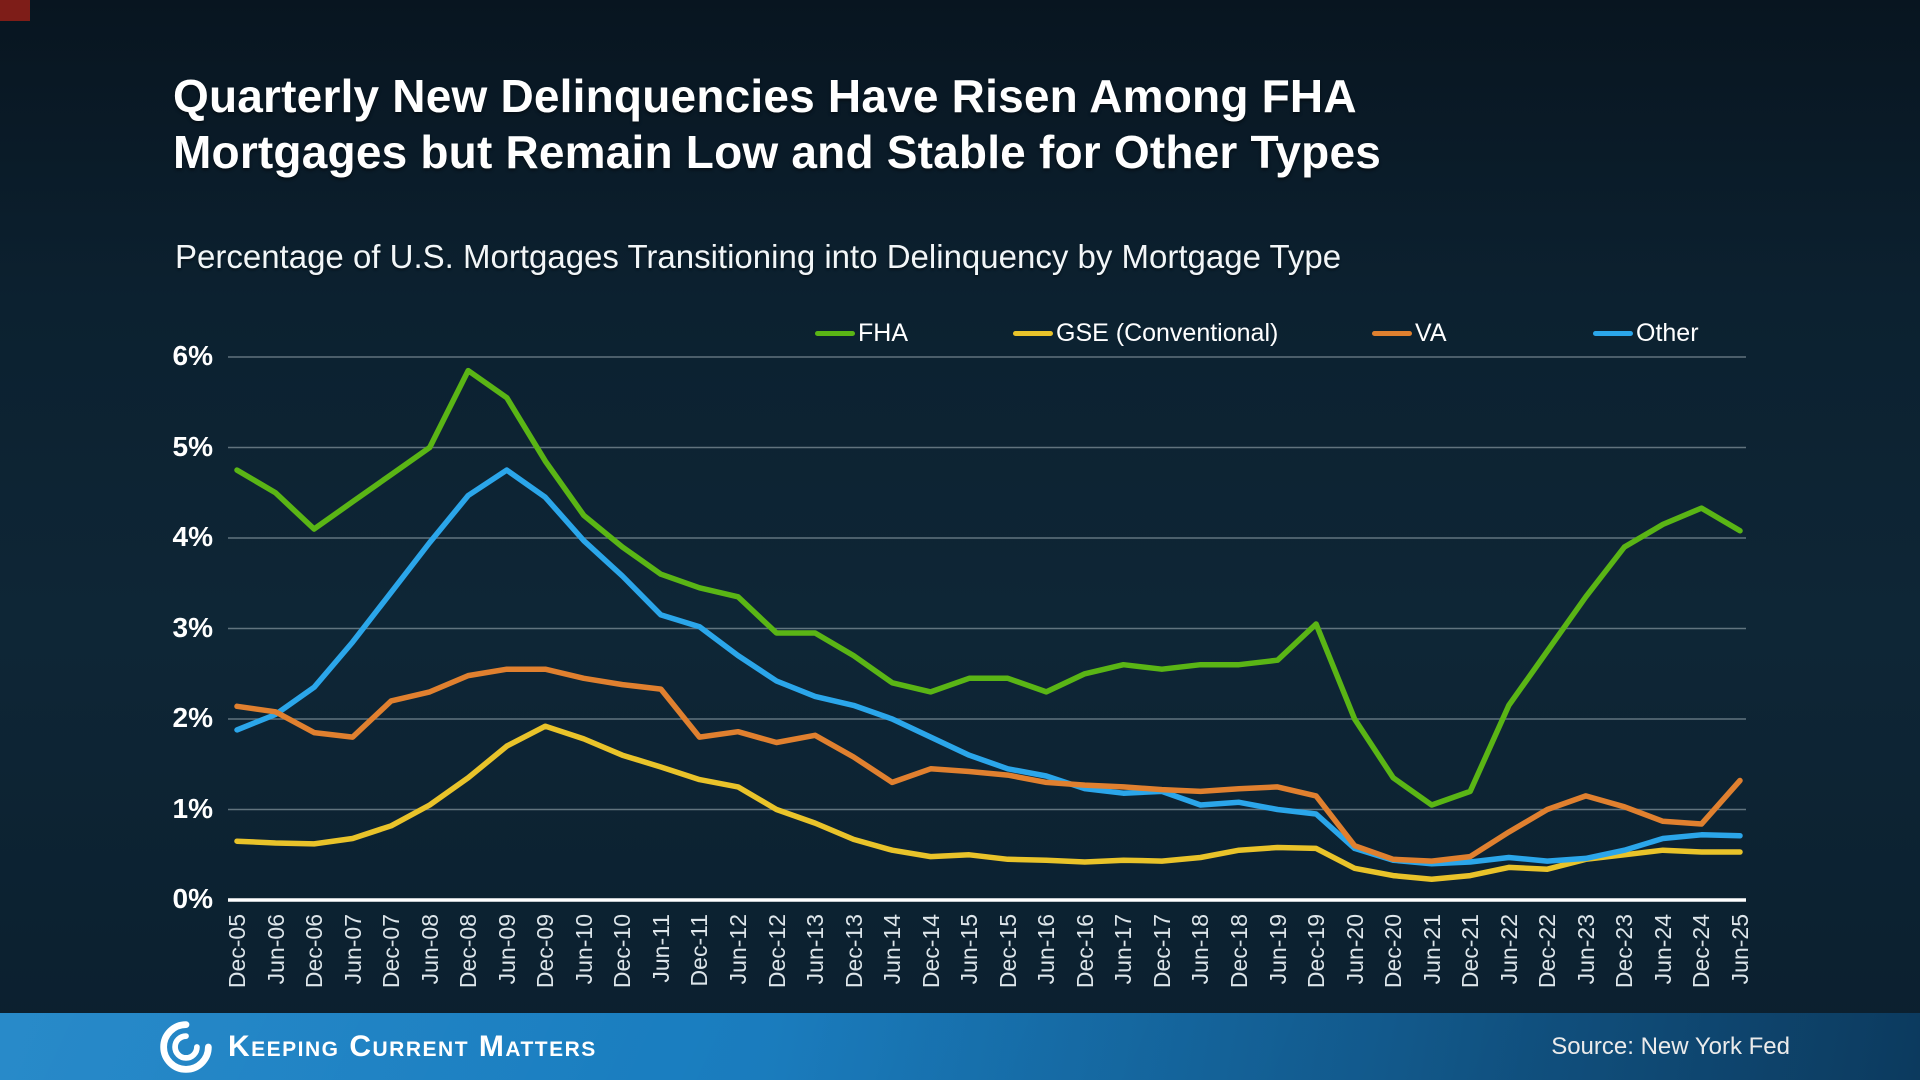  What do you see at coordinates (192, 355) in the screenshot?
I see `y-axis-label: 6%` at bounding box center [192, 355].